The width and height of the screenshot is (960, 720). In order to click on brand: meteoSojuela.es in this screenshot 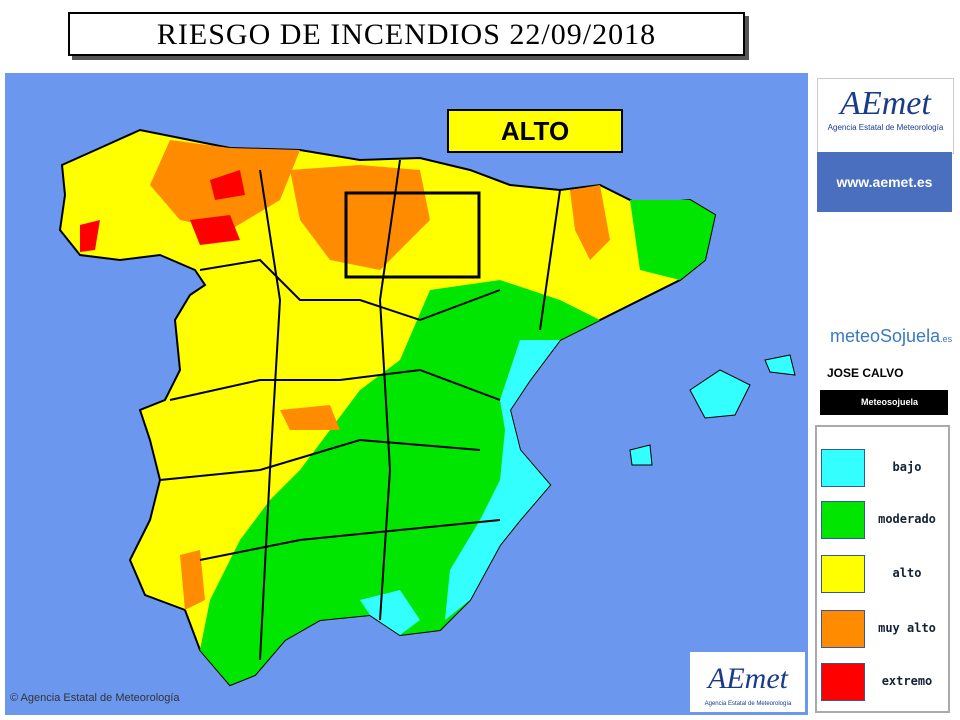, I will do `click(891, 336)`.